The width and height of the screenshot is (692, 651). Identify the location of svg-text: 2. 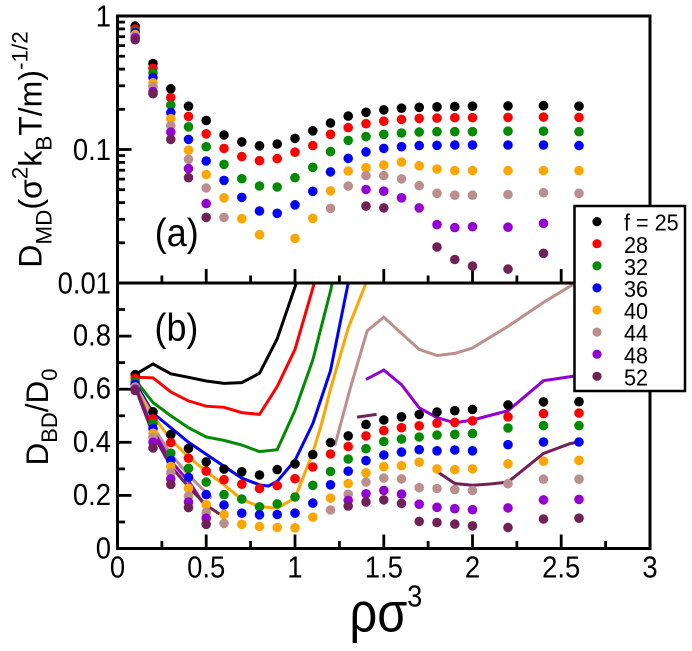
(472, 568).